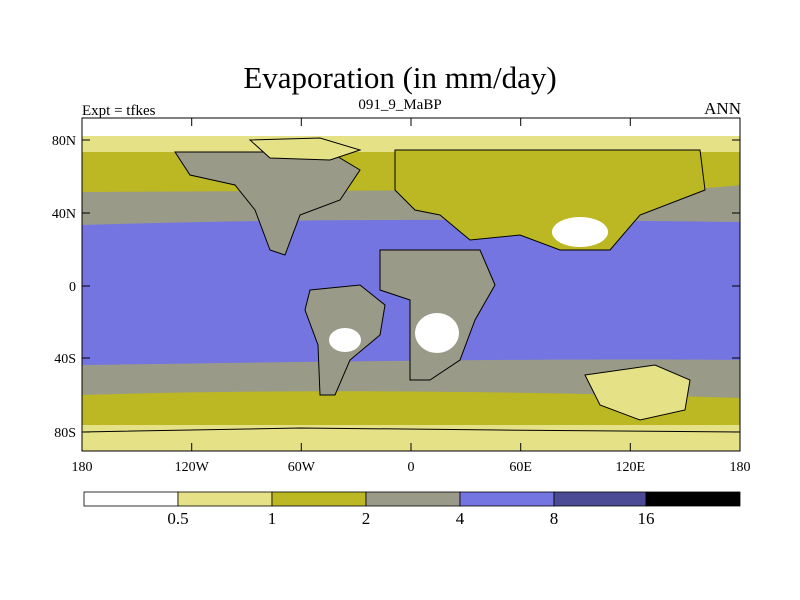  Describe the element at coordinates (411, 467) in the screenshot. I see `lon-tick-label: 0` at that location.